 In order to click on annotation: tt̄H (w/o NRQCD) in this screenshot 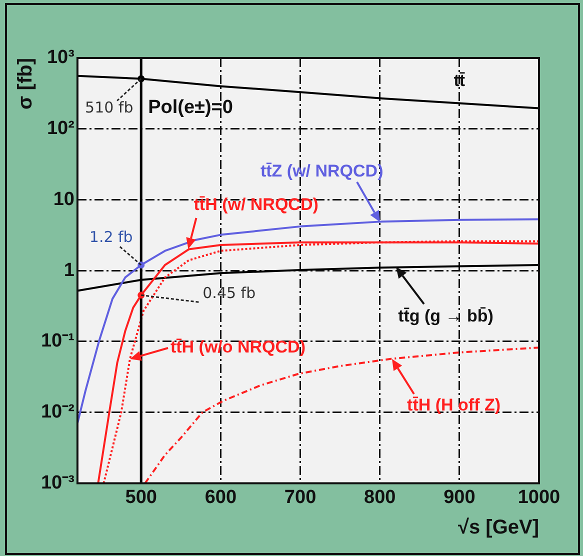, I will do `click(238, 346)`.